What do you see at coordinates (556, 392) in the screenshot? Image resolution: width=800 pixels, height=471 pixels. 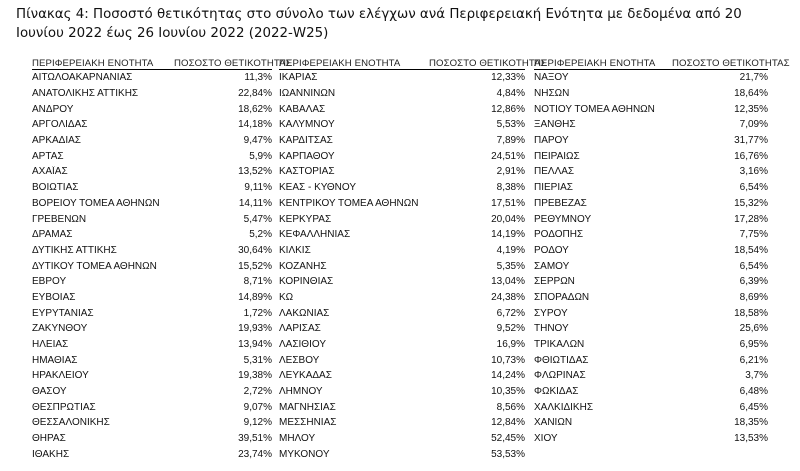 I see `region-name: ΦΩΚΙΔΑΣ` at bounding box center [556, 392].